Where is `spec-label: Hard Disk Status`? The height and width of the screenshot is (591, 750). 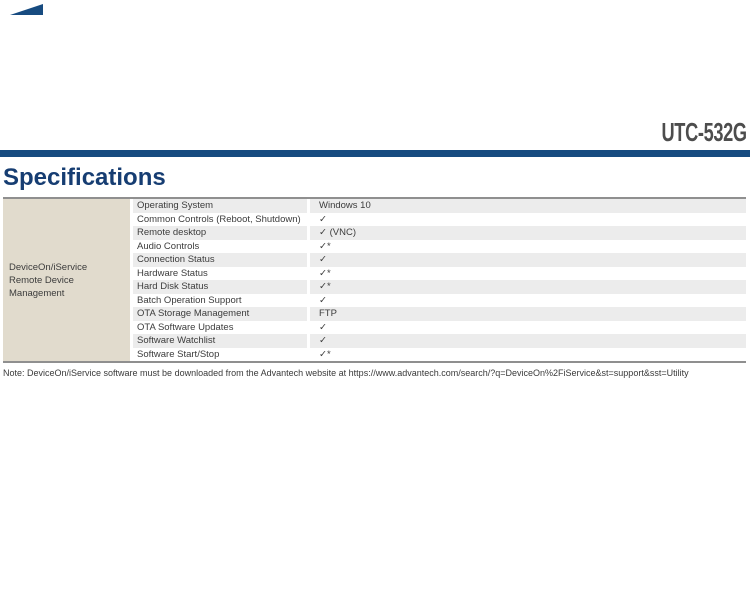
spec-label: Hard Disk Status is located at coordinates (220, 287).